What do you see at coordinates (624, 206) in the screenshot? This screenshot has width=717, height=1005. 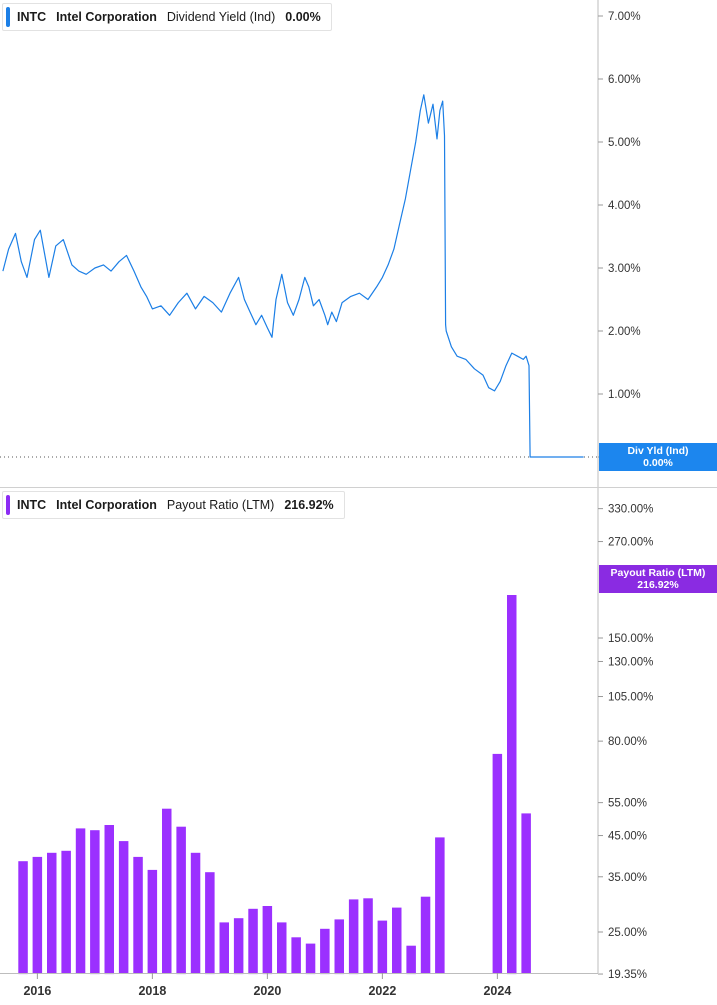 I see `y-tick-label: 4.00%` at bounding box center [624, 206].